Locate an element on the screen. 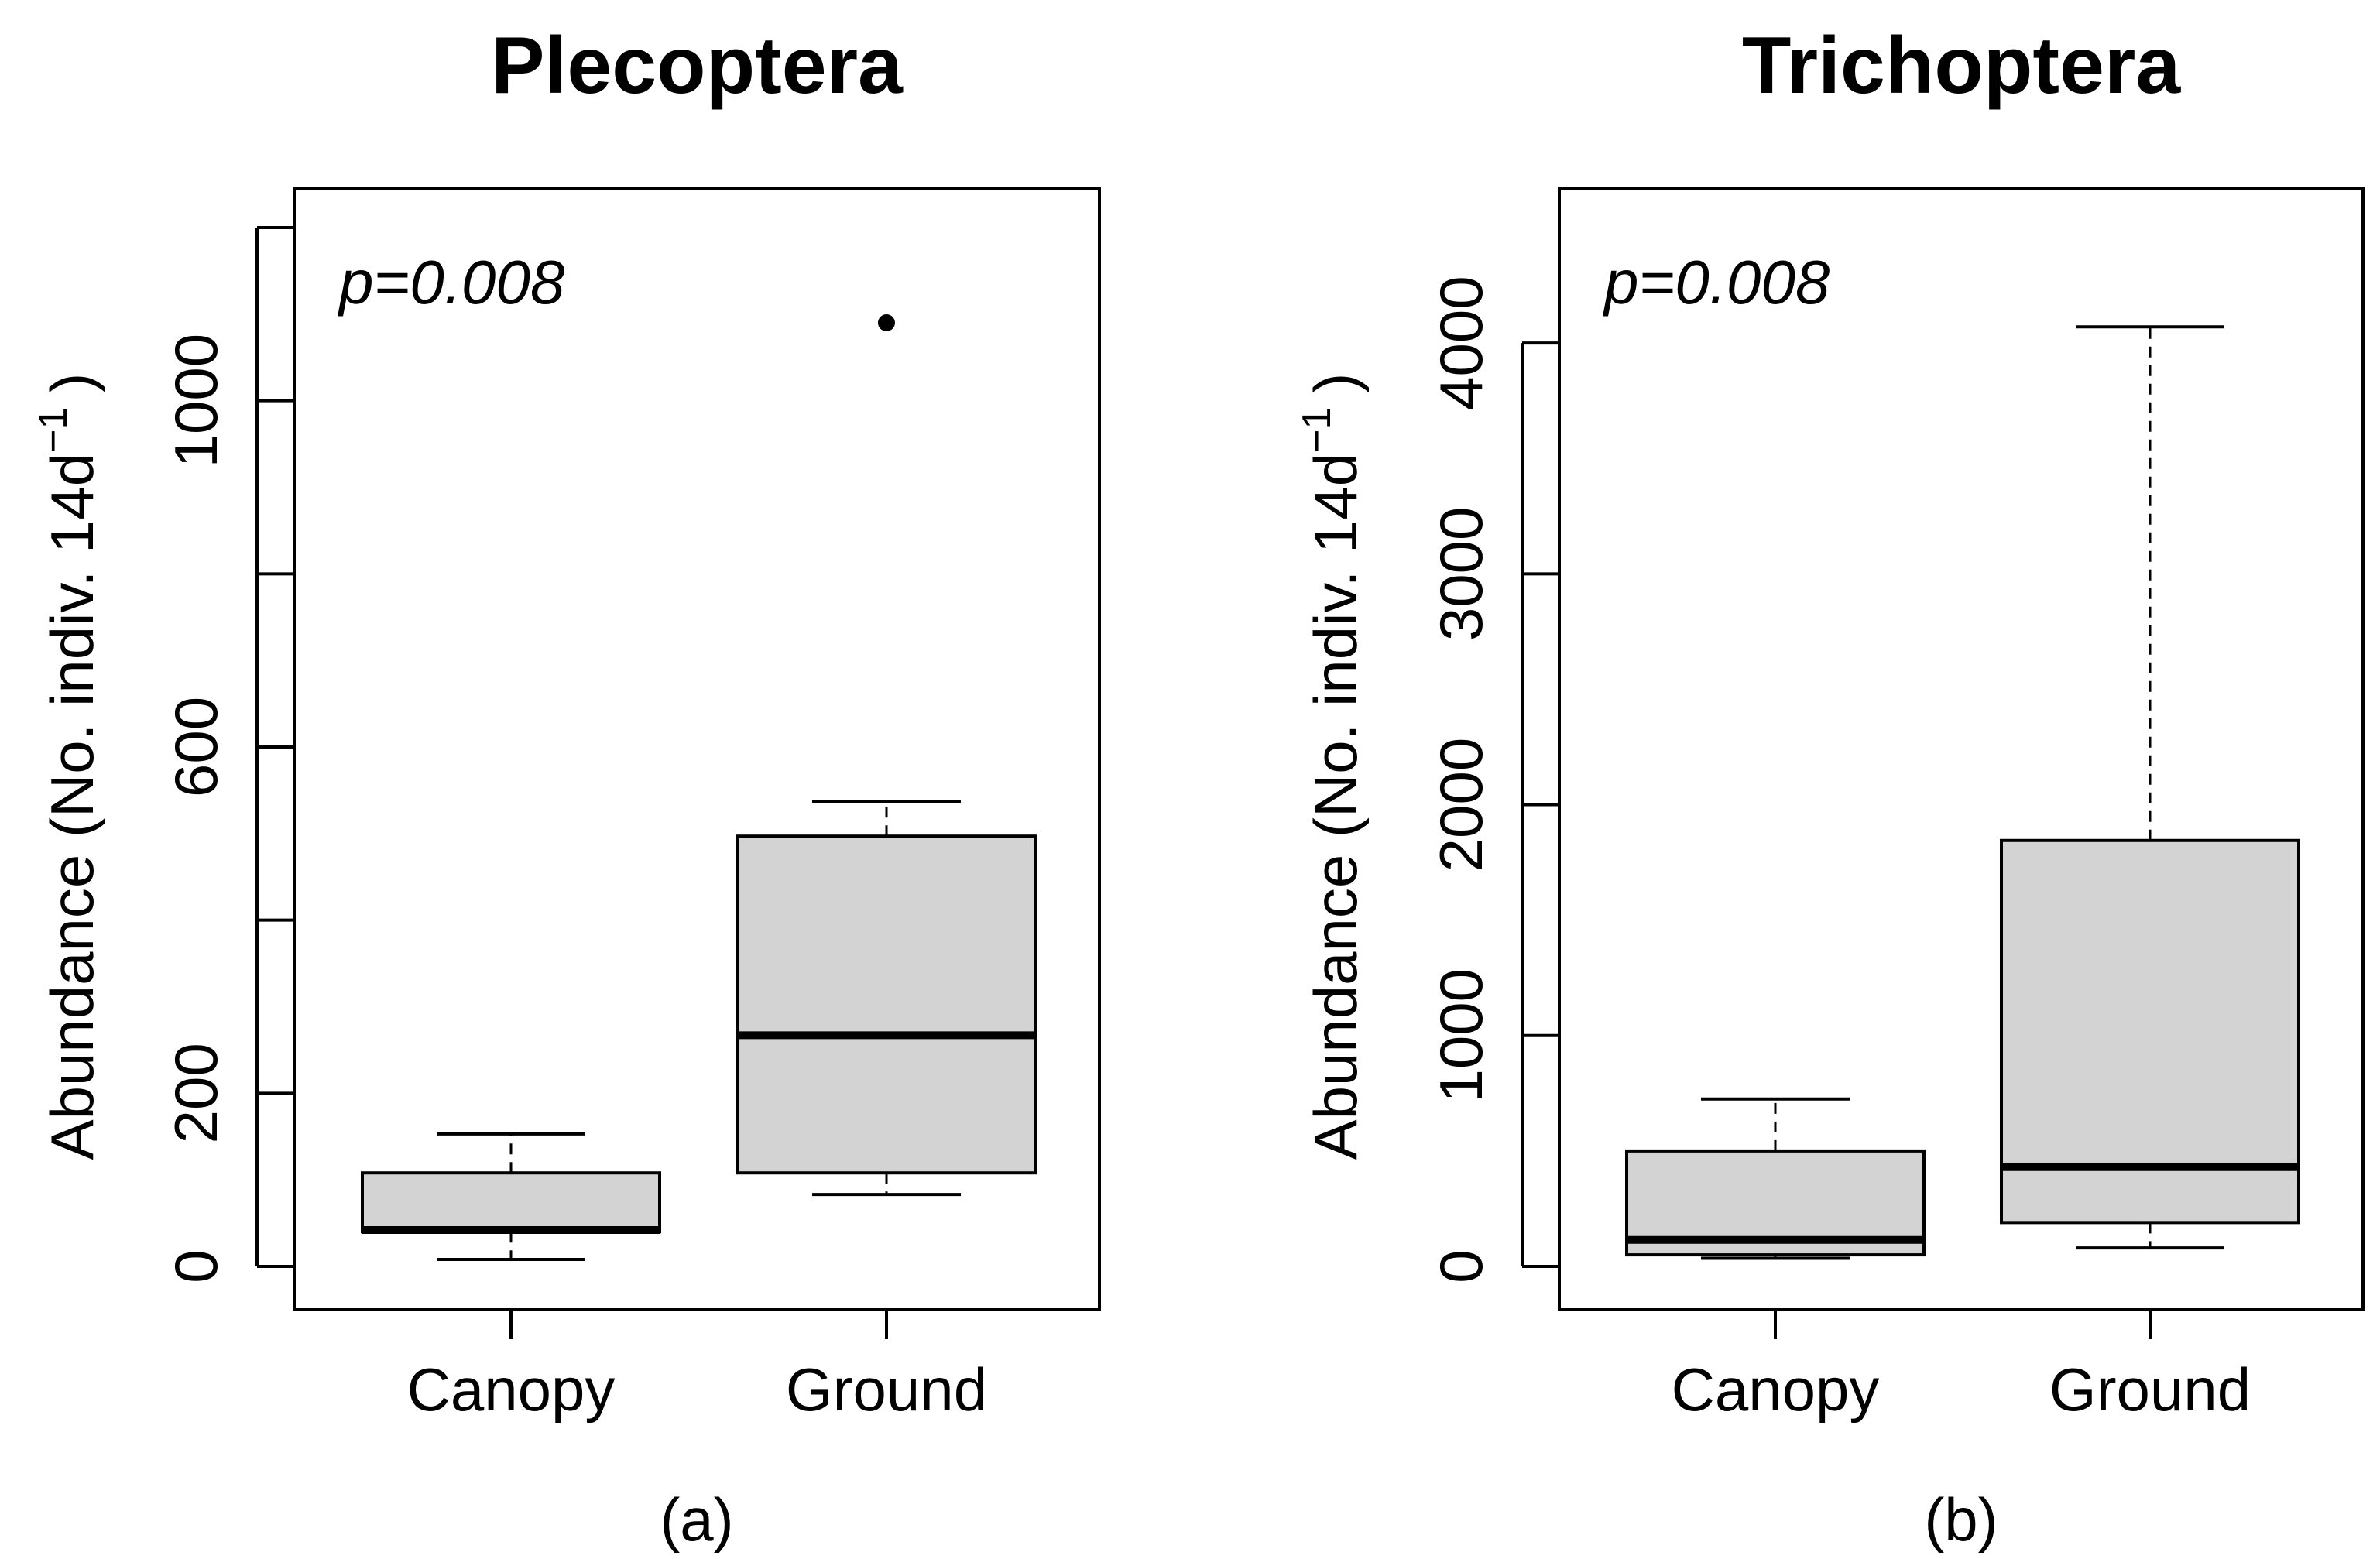 This screenshot has width=2380, height=1559. chart-title: Plecoptera is located at coordinates (698, 66).